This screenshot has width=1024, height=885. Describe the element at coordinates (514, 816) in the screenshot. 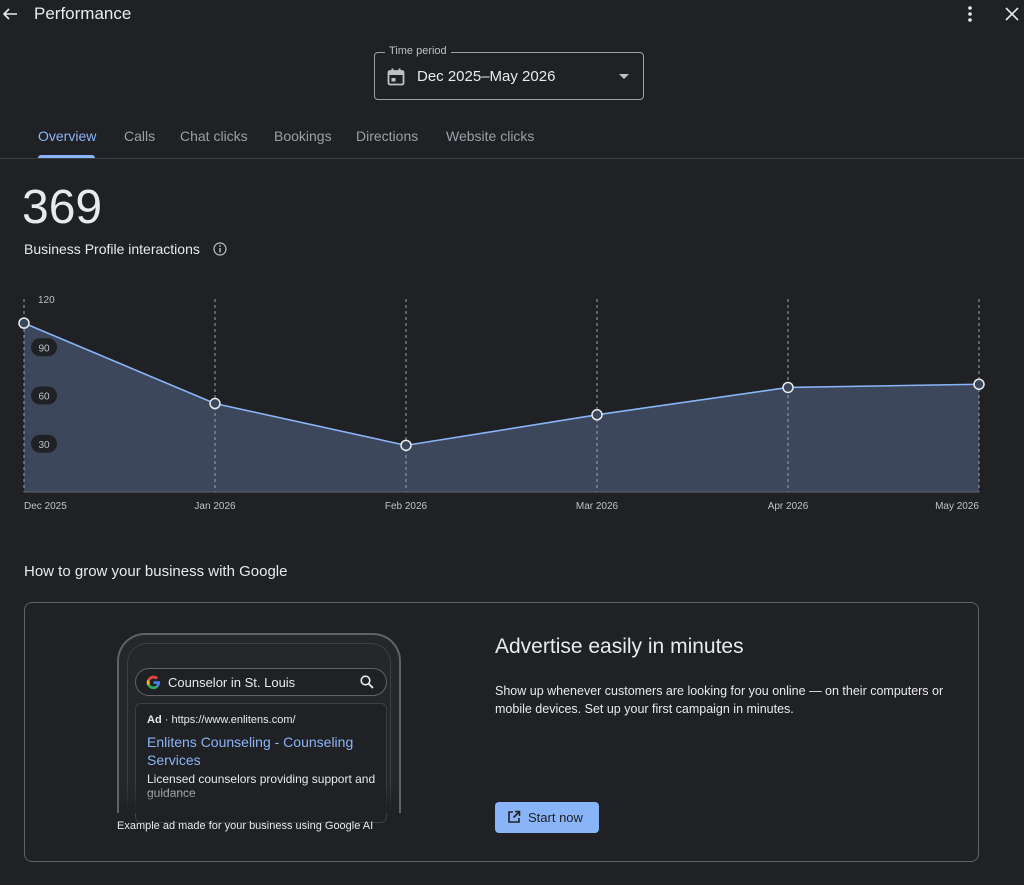

I see `open-in-new-icon` at that location.